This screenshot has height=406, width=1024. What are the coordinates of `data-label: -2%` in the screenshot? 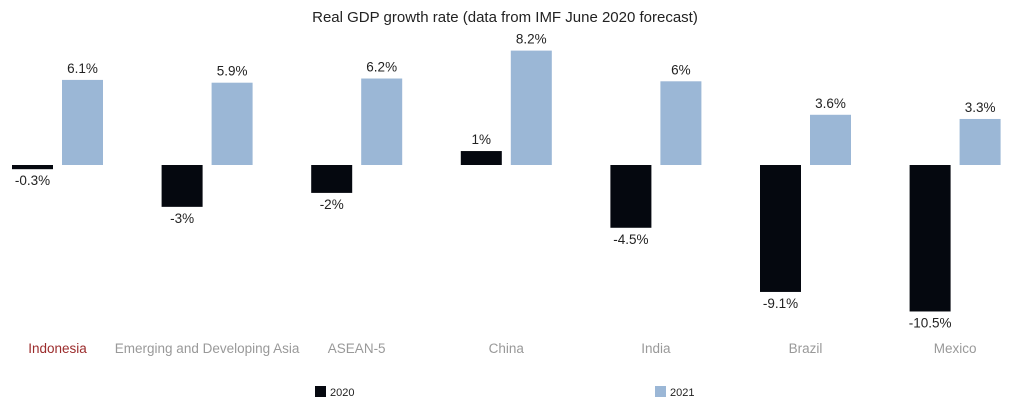 It's located at (332, 204).